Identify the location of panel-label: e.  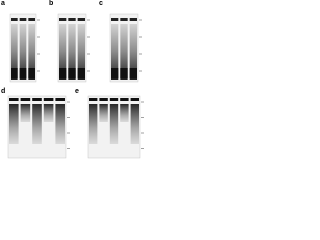
(77, 91).